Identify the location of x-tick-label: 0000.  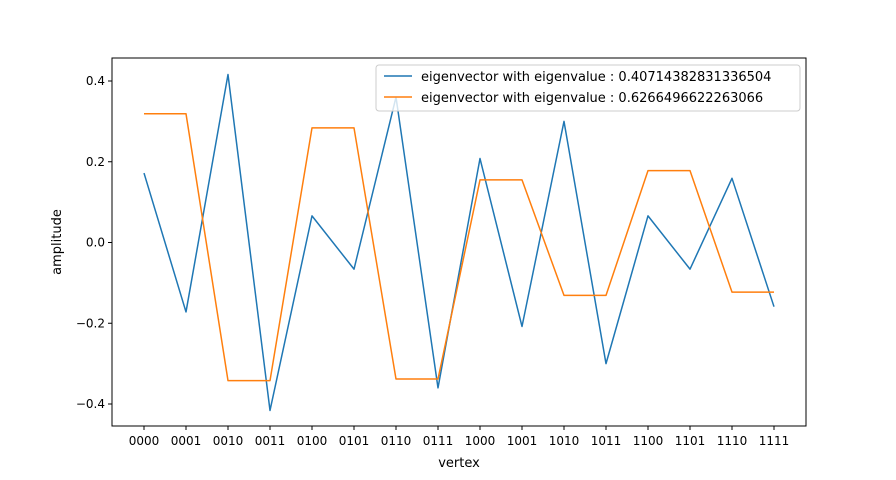
(144, 441).